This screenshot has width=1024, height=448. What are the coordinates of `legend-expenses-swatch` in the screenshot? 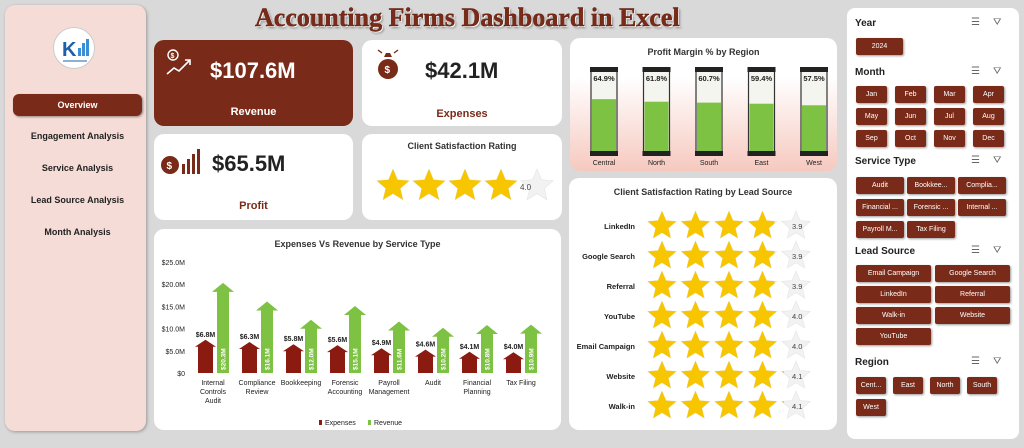 It's located at (320, 422).